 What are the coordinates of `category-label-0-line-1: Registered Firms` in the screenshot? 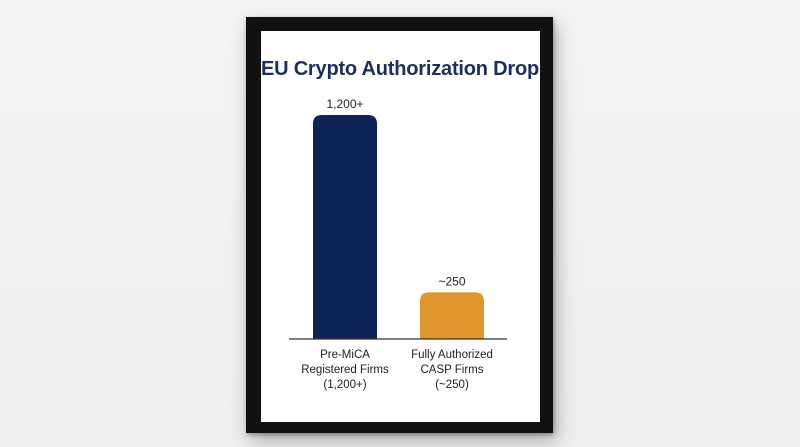 It's located at (345, 370).